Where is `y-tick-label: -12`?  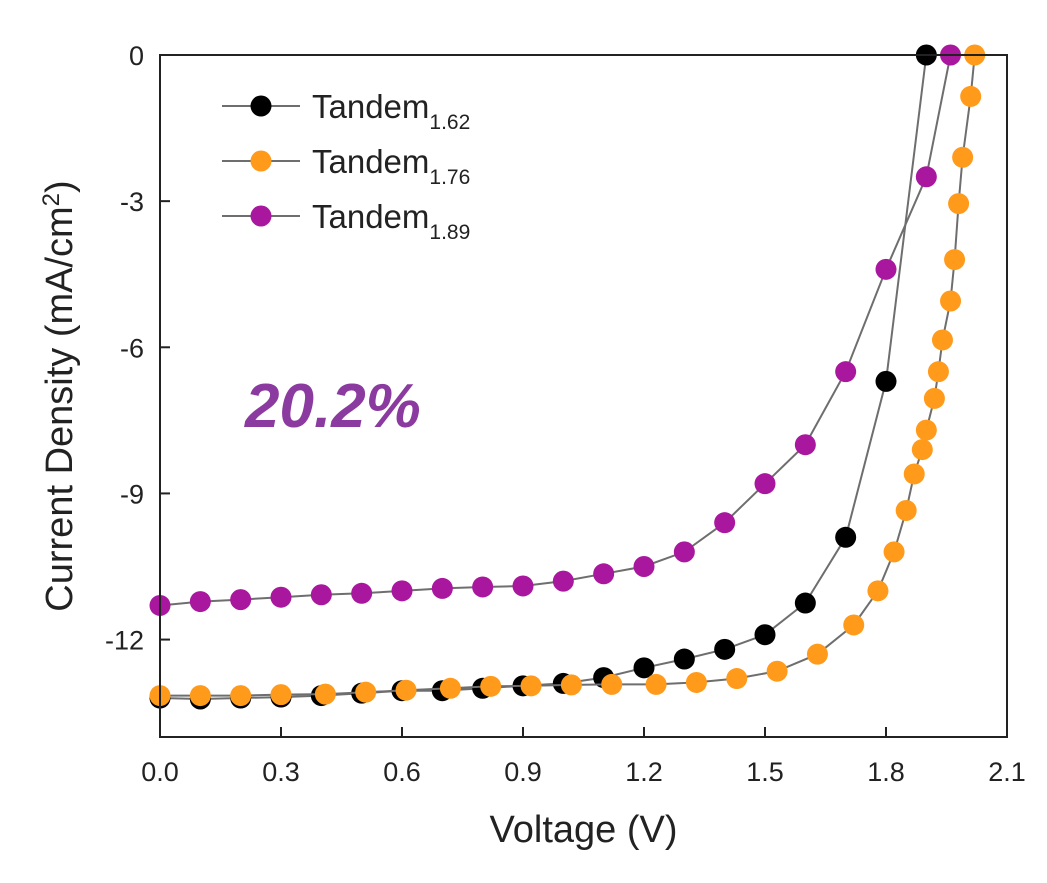
y-tick-label: -12 is located at coordinates (124, 641).